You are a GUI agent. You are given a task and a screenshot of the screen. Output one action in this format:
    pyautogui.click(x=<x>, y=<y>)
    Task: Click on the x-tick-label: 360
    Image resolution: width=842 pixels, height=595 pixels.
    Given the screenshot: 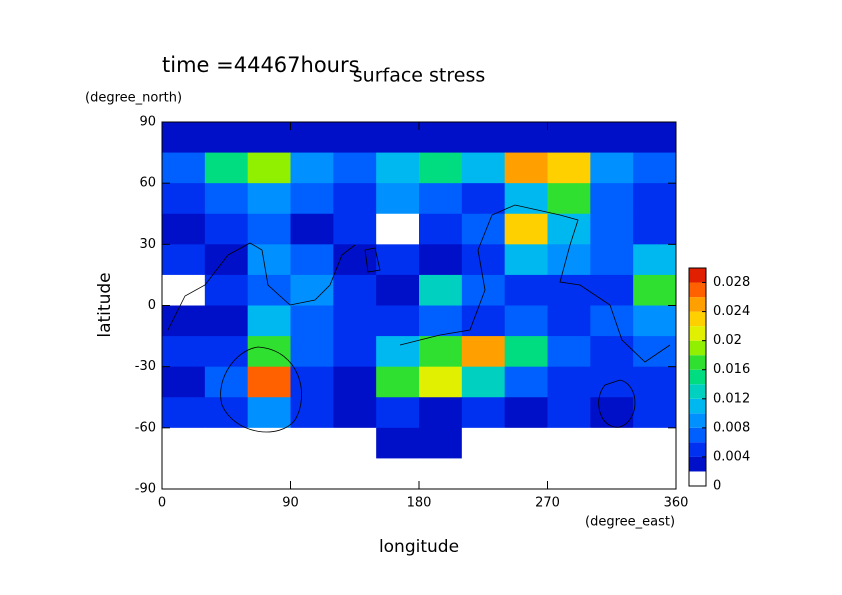 What is the action you would take?
    pyautogui.click(x=676, y=503)
    